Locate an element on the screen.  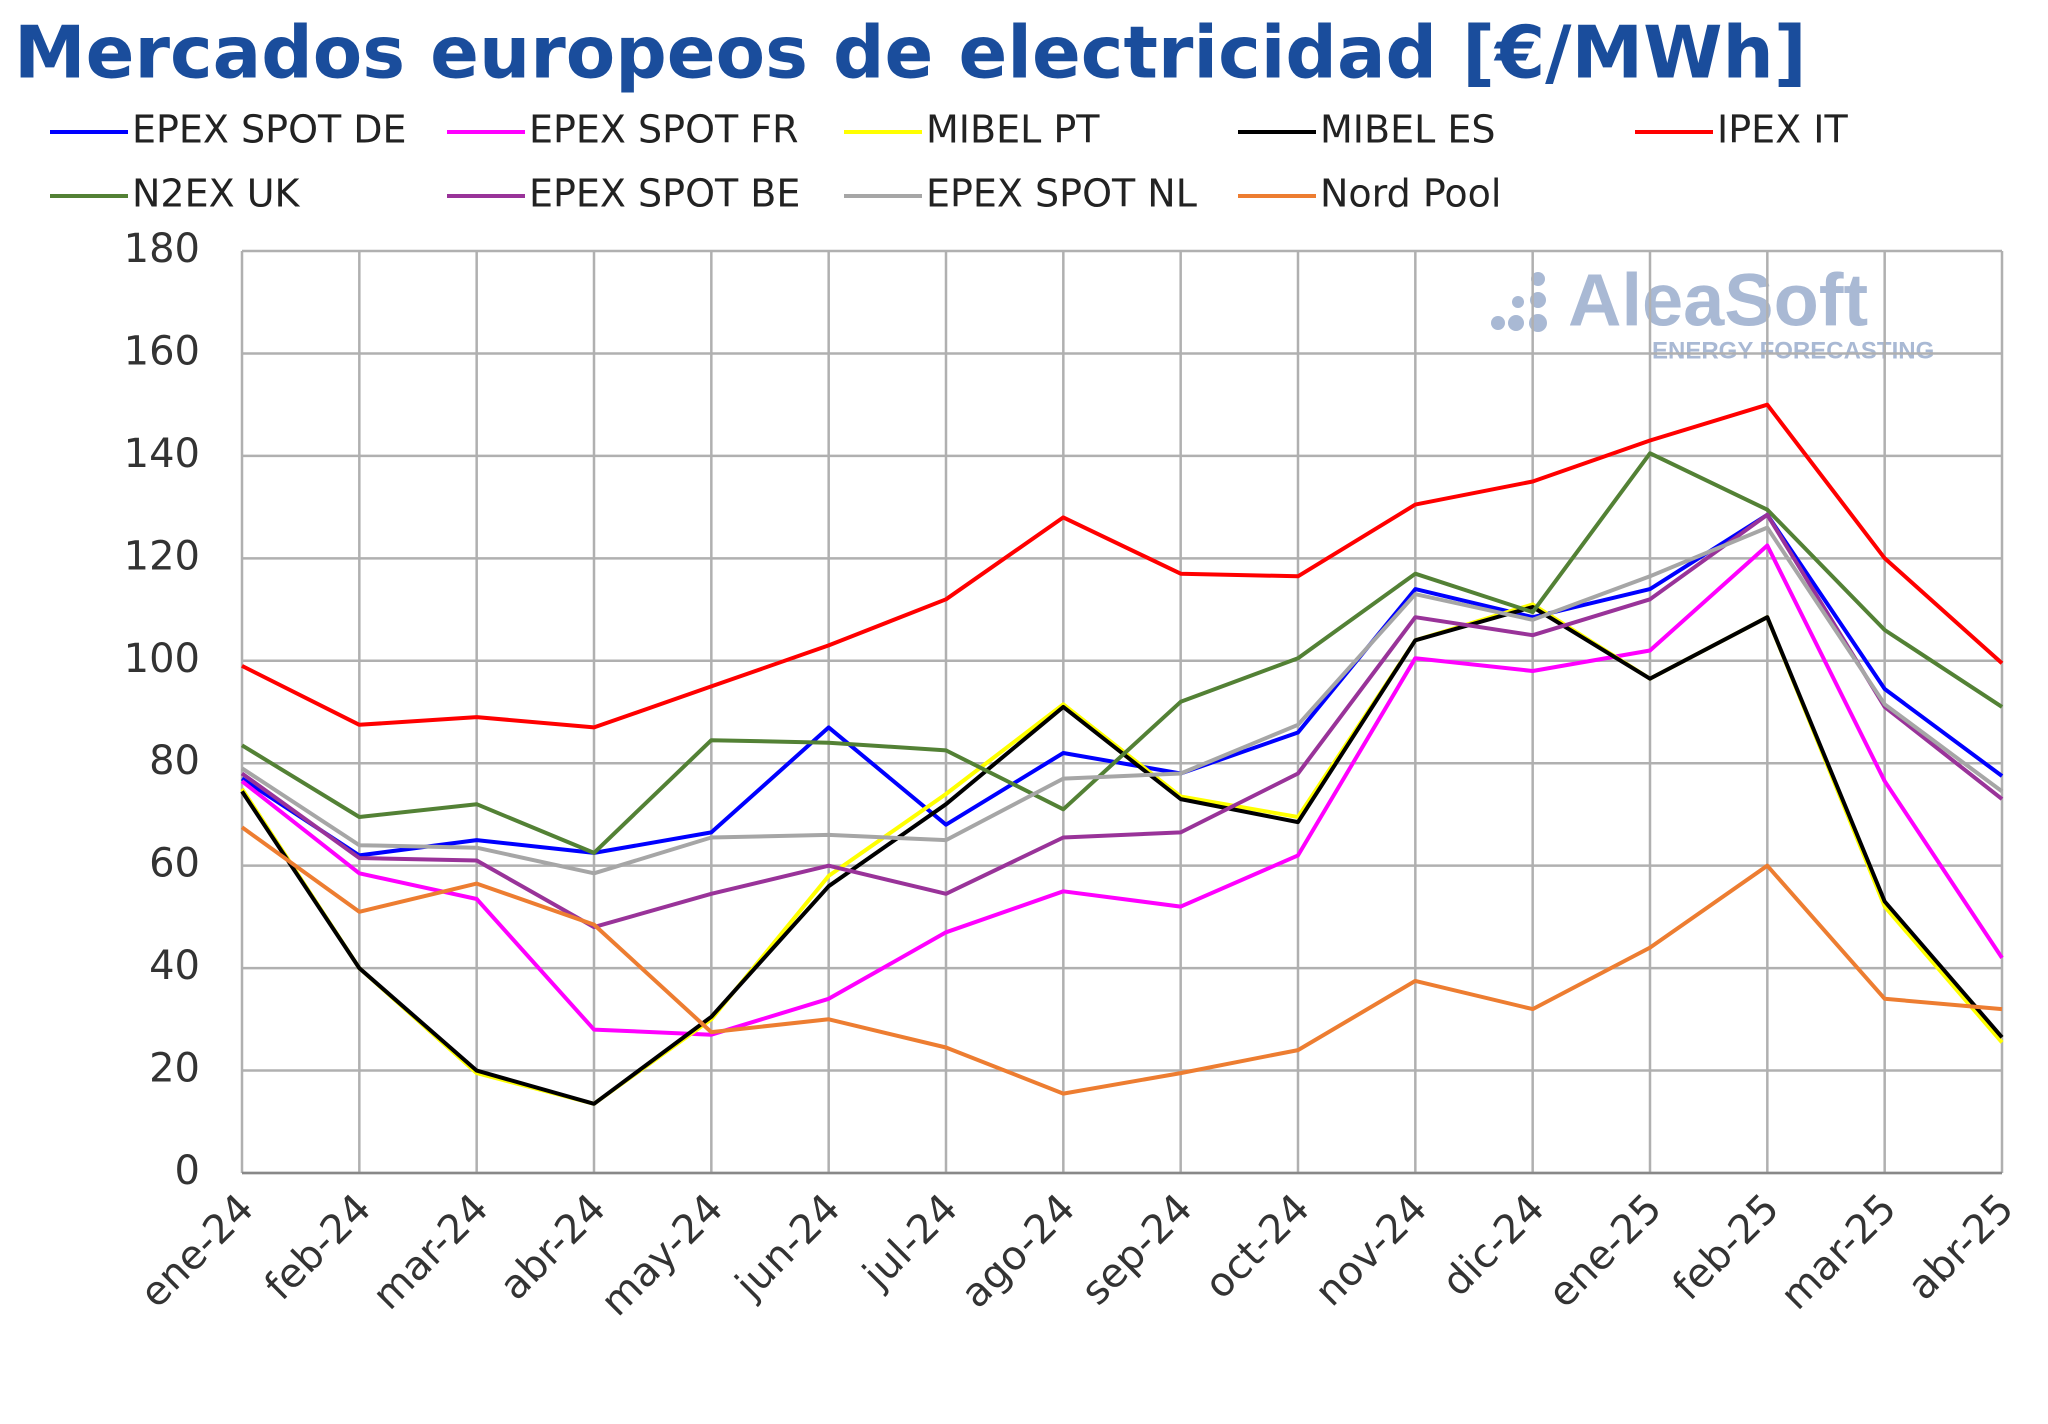
y-tick-label: 80 is located at coordinates (174, 761).